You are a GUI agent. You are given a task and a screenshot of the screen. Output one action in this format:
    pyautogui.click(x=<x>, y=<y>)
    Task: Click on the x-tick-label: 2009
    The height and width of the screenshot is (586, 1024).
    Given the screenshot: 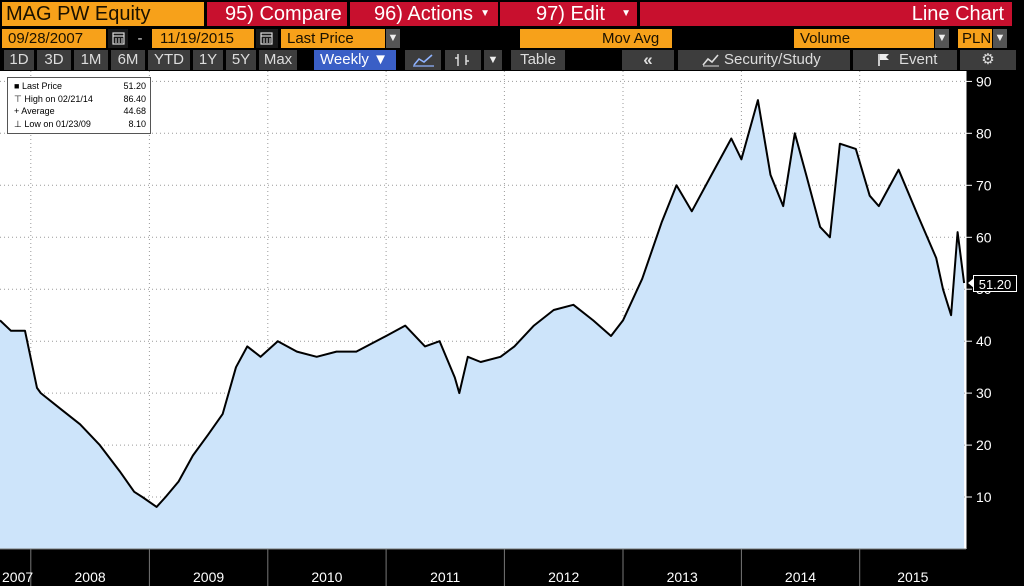 What is the action you would take?
    pyautogui.click(x=208, y=577)
    